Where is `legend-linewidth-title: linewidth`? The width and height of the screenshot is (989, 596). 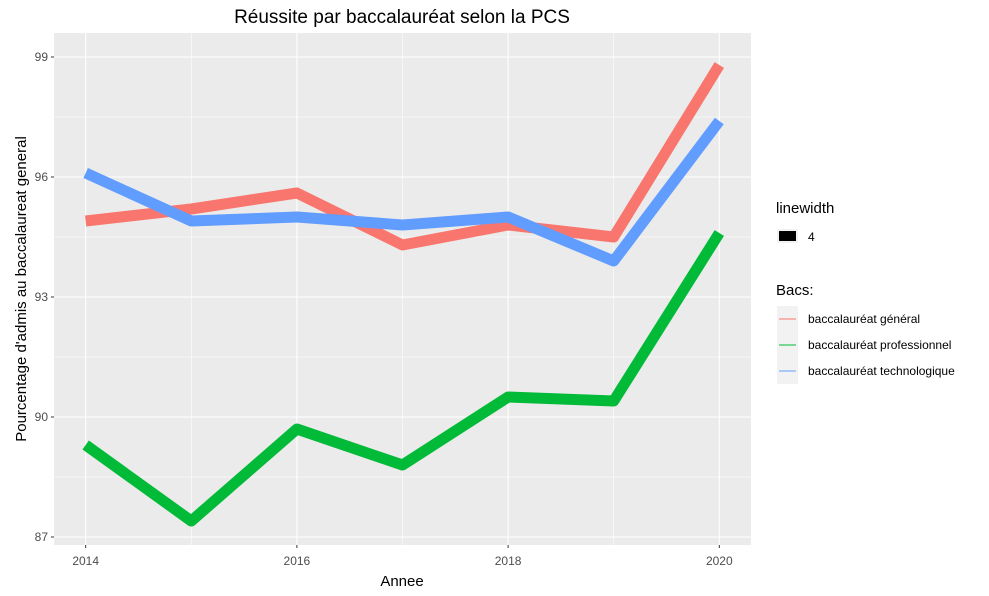
legend-linewidth-title: linewidth is located at coordinates (805, 208).